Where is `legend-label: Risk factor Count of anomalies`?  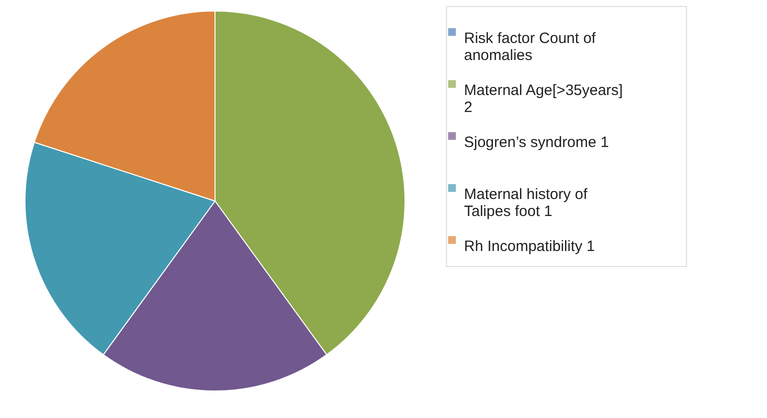
legend-label: Risk factor Count of anomalies is located at coordinates (530, 47).